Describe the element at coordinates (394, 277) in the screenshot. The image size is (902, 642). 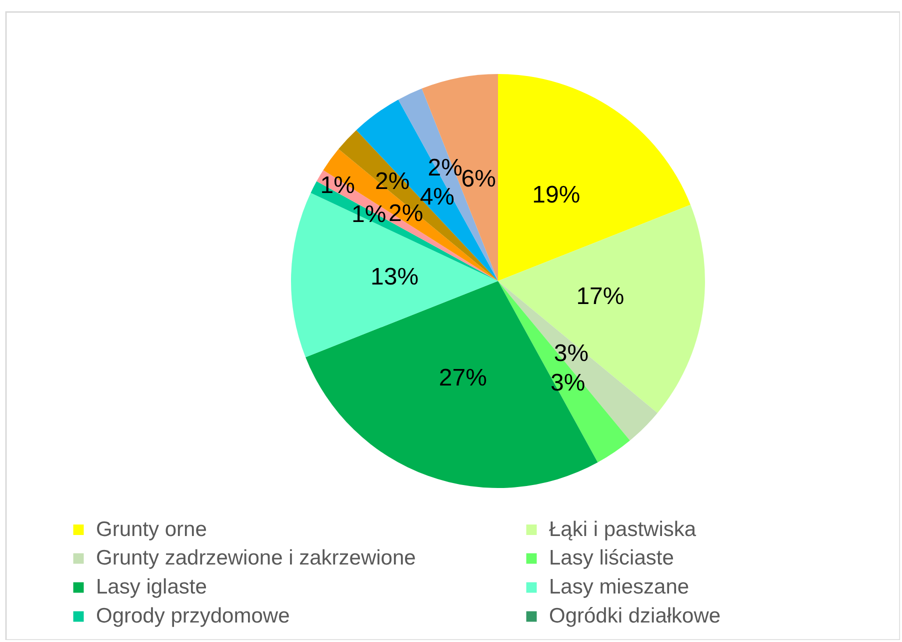
I see `data-label: 13%` at that location.